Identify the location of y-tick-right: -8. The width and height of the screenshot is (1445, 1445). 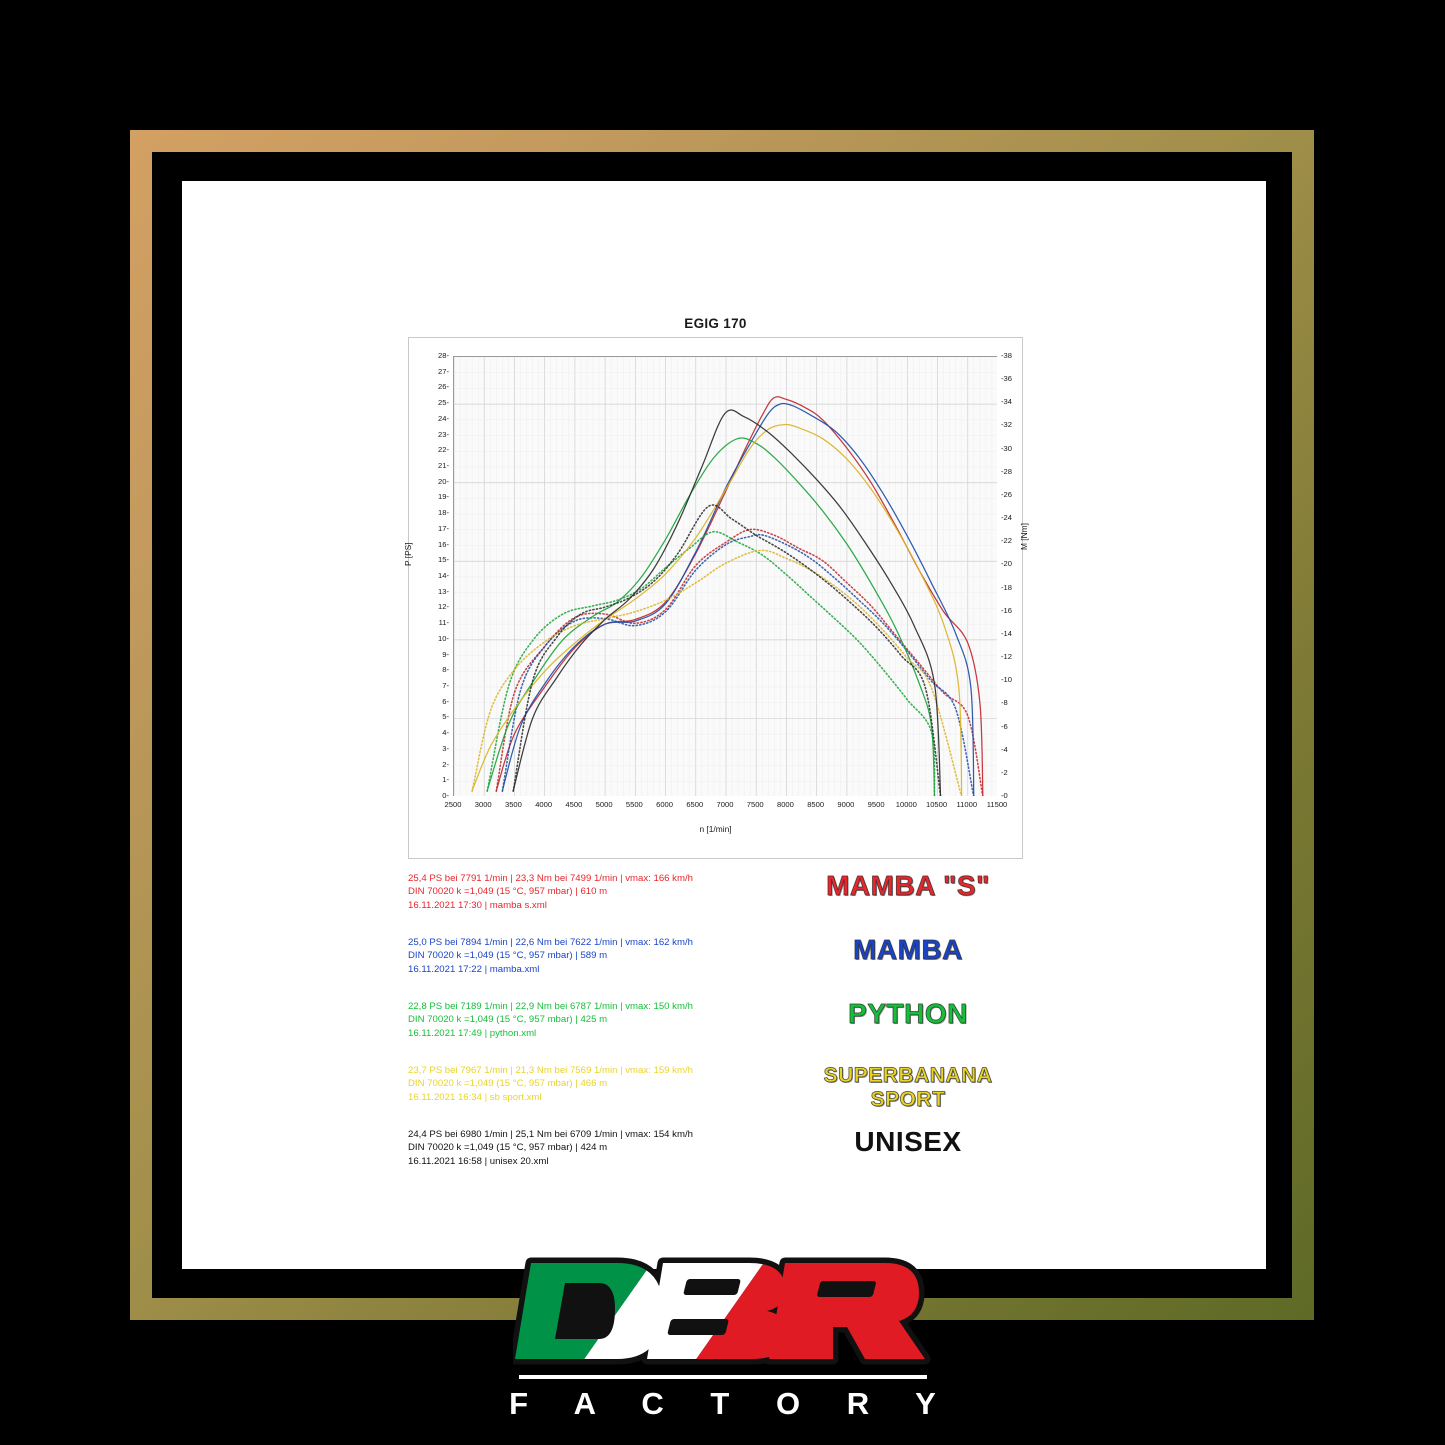
(1004, 703).